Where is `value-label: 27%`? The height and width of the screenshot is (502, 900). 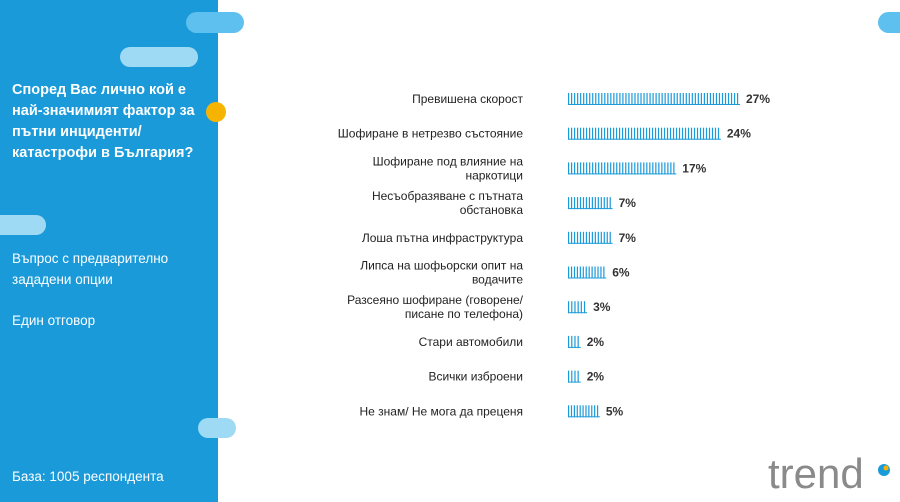
value-label: 27% is located at coordinates (758, 99).